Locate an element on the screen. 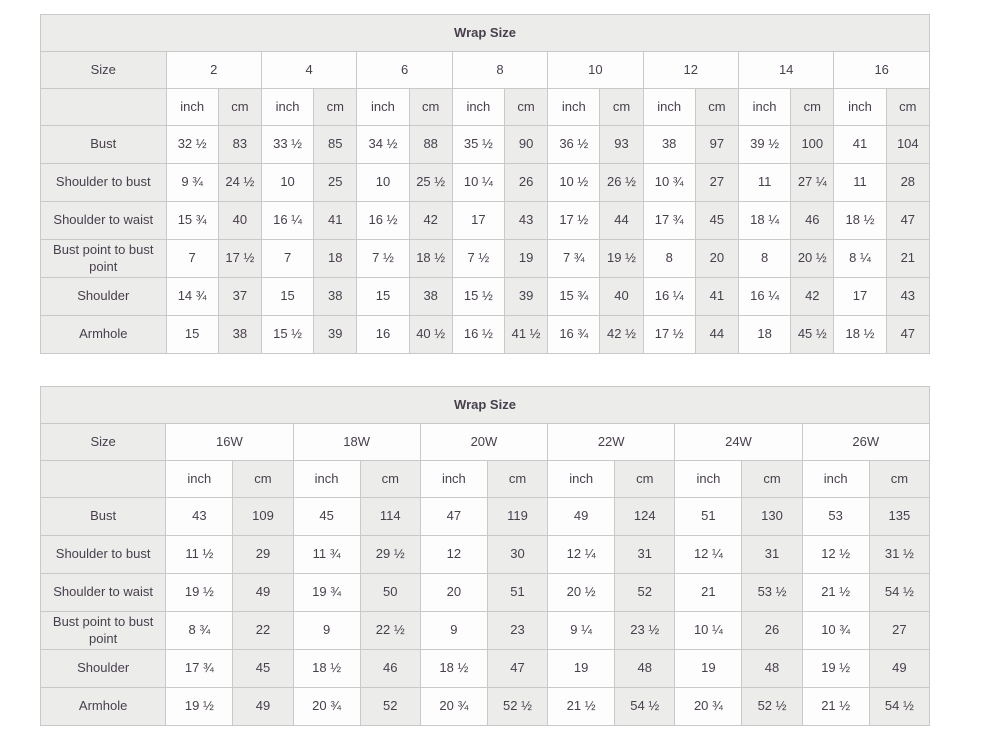 This screenshot has width=1000, height=741. size-header-cell: 6 is located at coordinates (404, 70).